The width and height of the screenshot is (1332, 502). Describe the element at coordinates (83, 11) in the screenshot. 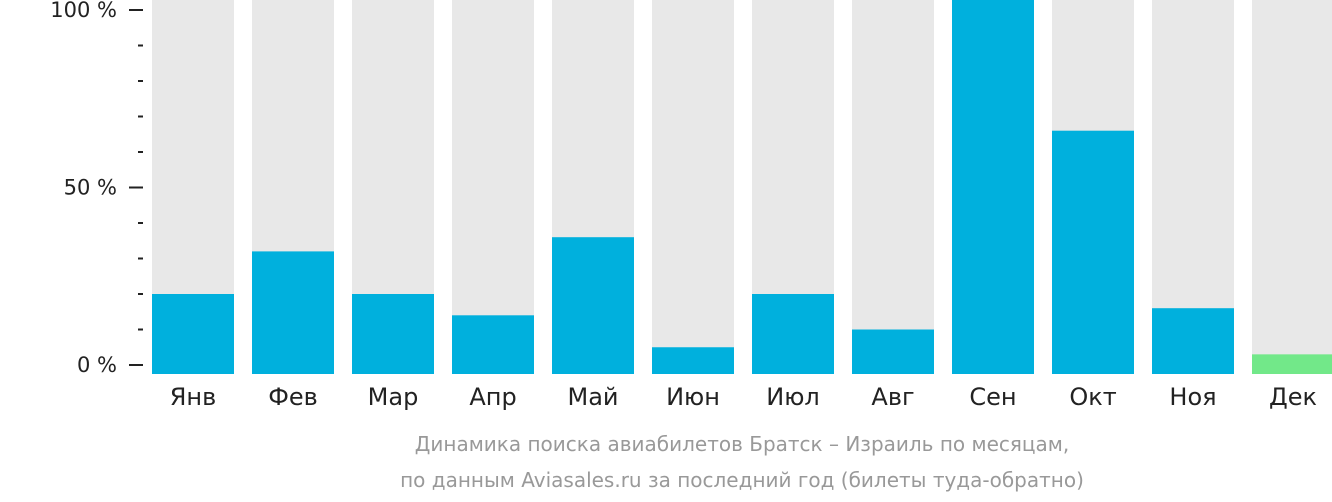

I see `y-tick-label: 100 %` at that location.